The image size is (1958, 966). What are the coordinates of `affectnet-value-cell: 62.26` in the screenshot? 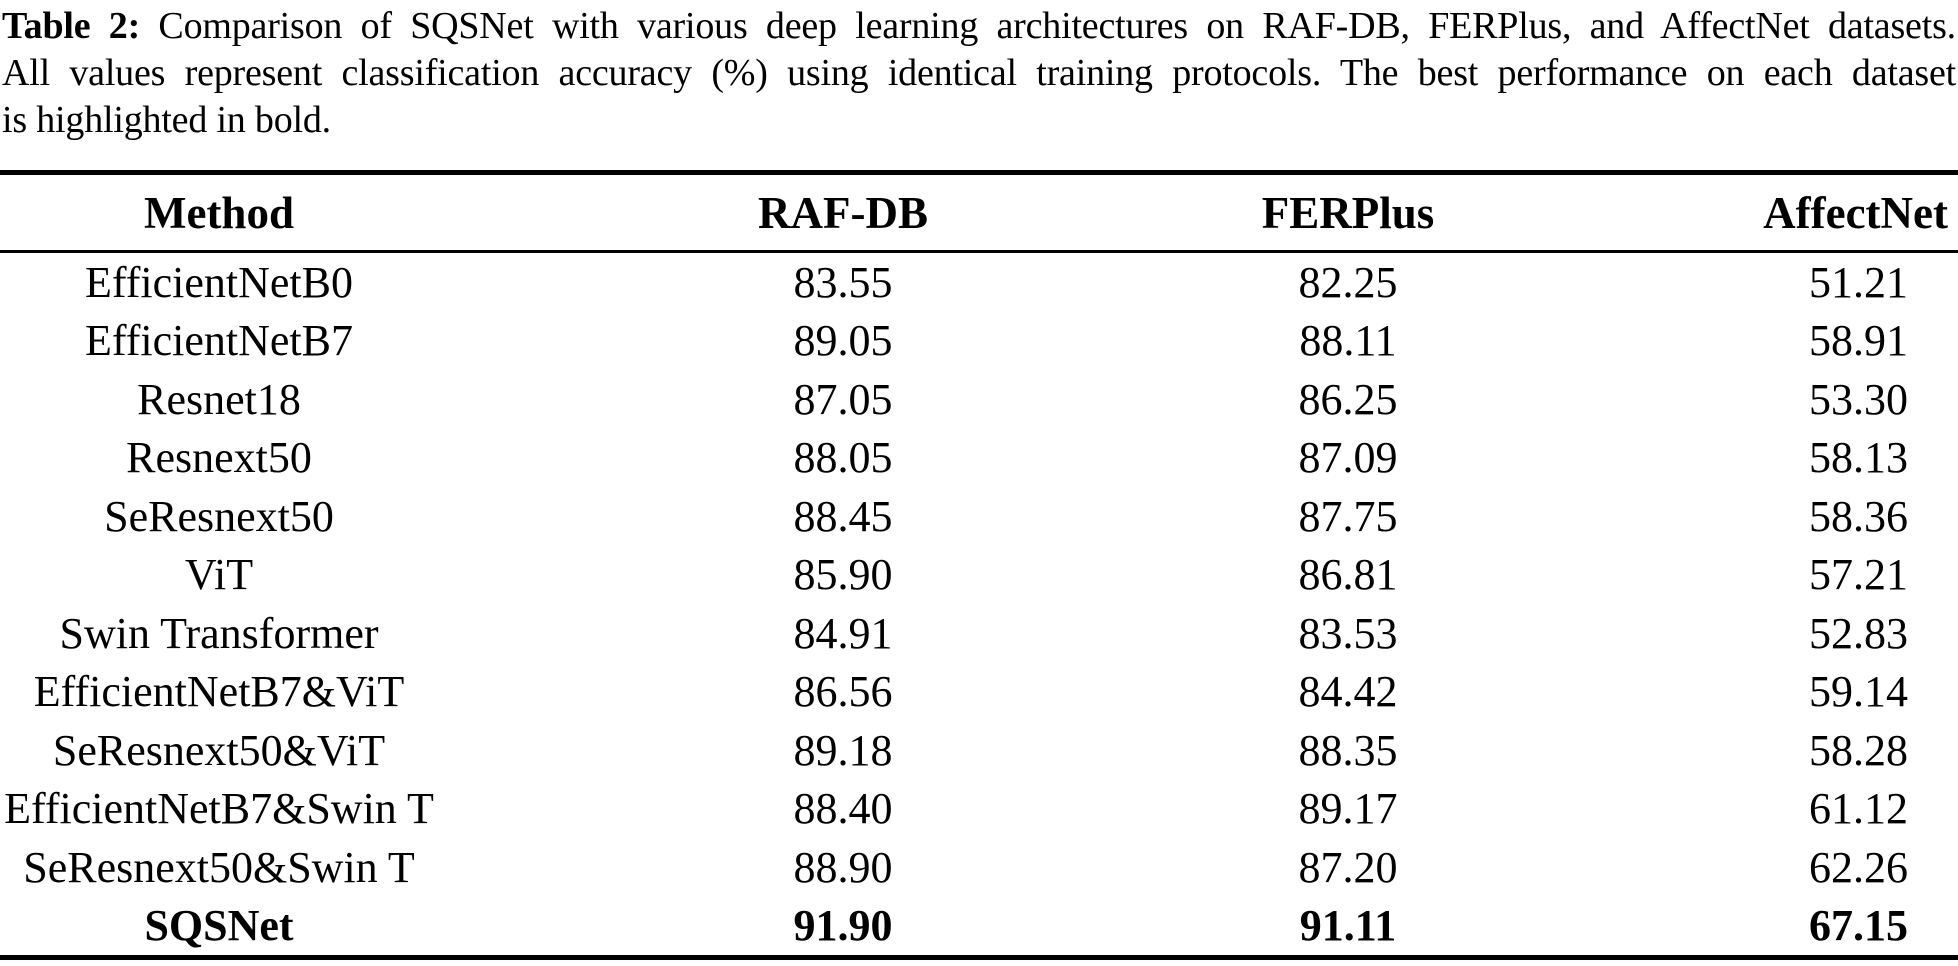 It's located at (1858, 867).